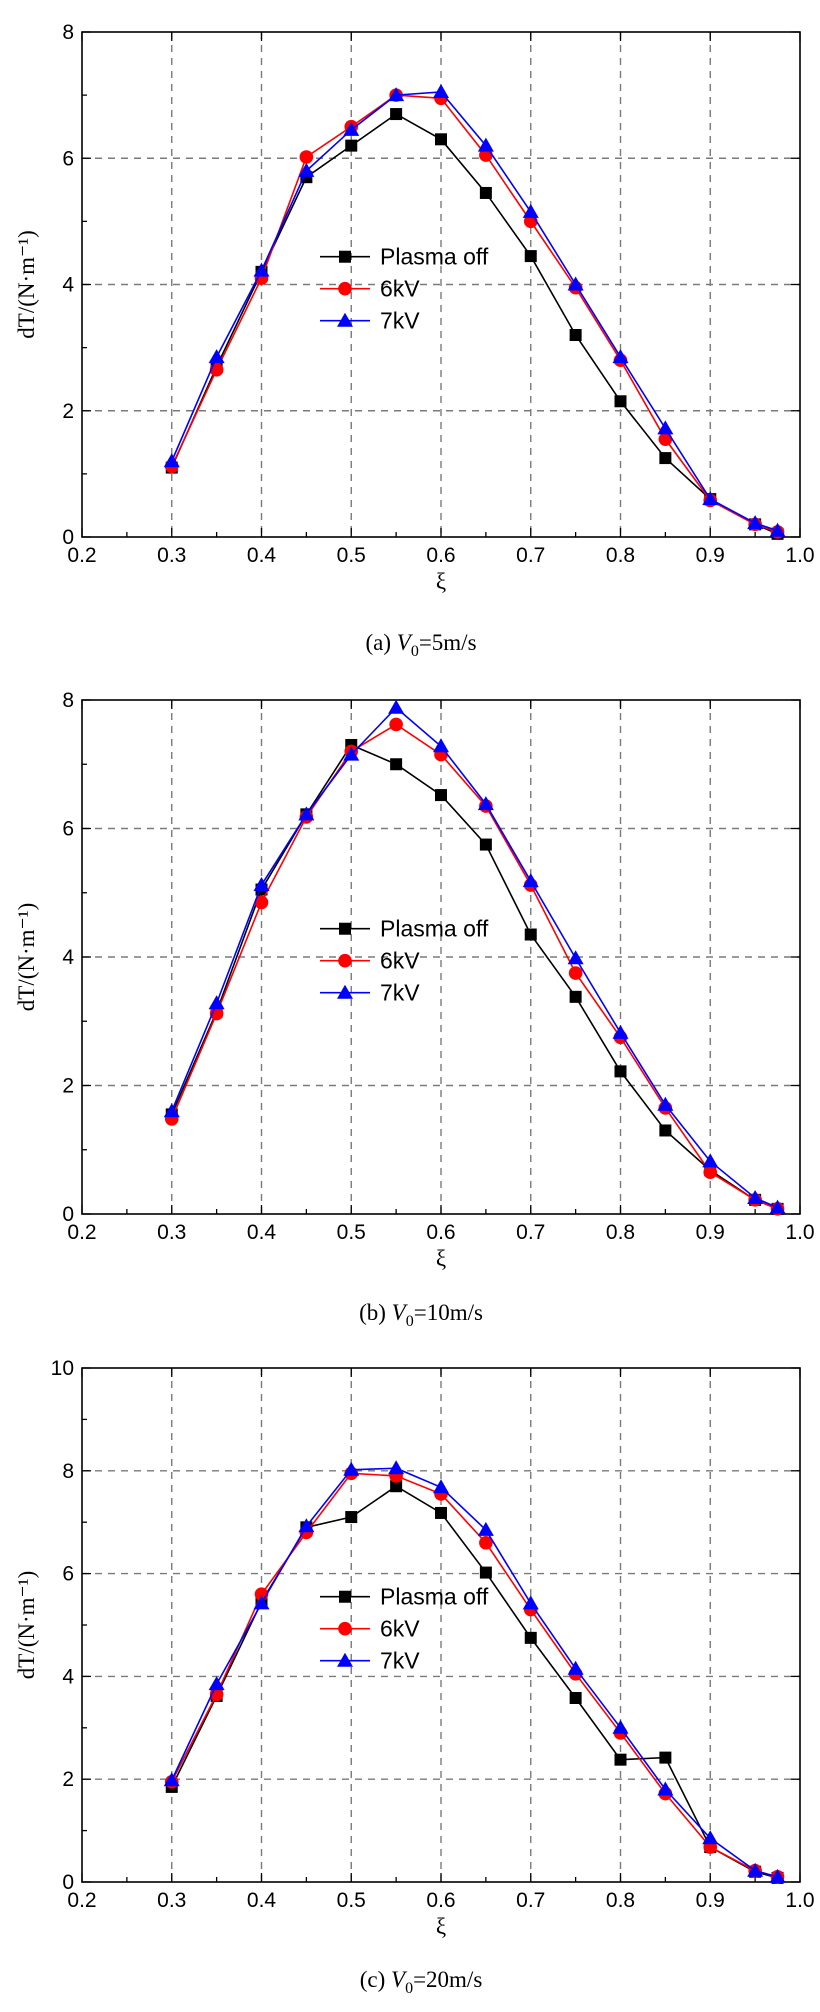 The image size is (820, 2012). Describe the element at coordinates (421, 1315) in the screenshot. I see `panel-caption: (b) V0=10m/s` at that location.